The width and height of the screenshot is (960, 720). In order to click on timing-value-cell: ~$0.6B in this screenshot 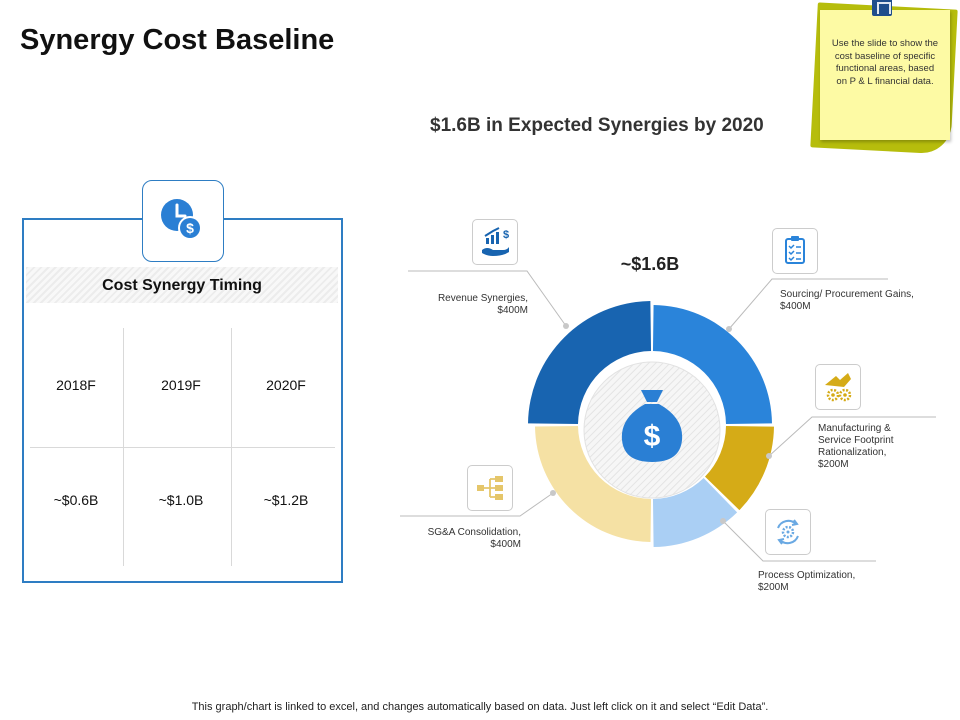, I will do `click(76, 500)`.